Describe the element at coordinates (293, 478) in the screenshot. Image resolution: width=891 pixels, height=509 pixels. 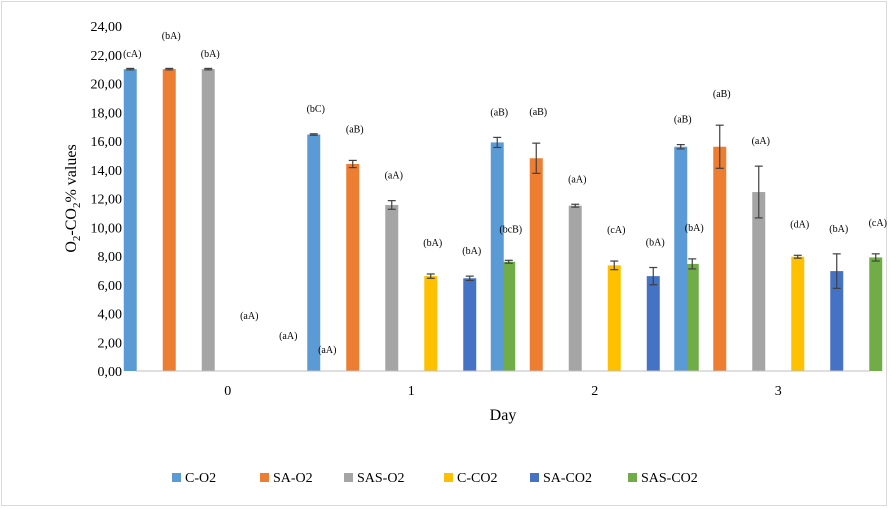
I see `legend-label-sa-o2: SA-O2` at that location.